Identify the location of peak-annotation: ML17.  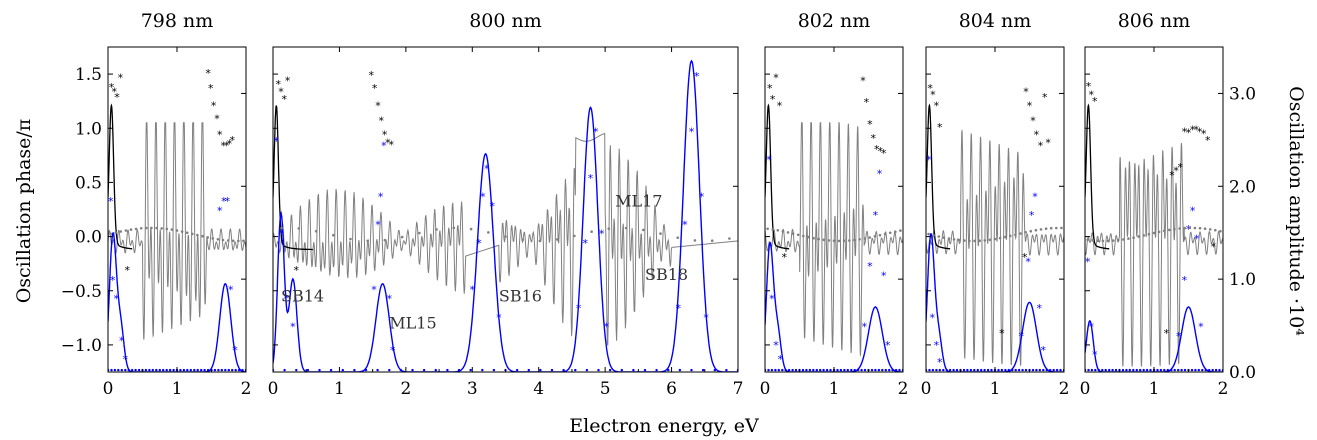
(638, 200).